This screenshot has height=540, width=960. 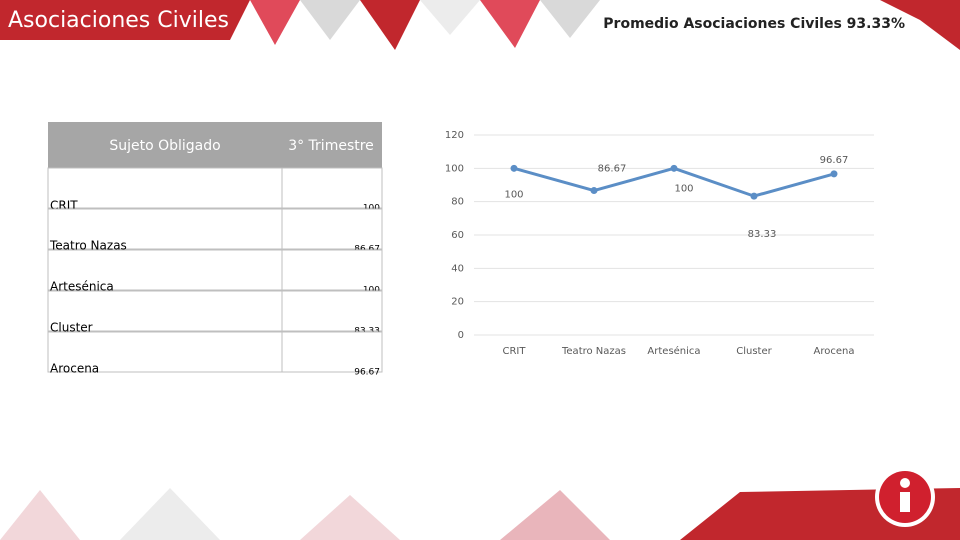 What do you see at coordinates (331, 146) in the screenshot?
I see `column-header: 3° Trimestre` at bounding box center [331, 146].